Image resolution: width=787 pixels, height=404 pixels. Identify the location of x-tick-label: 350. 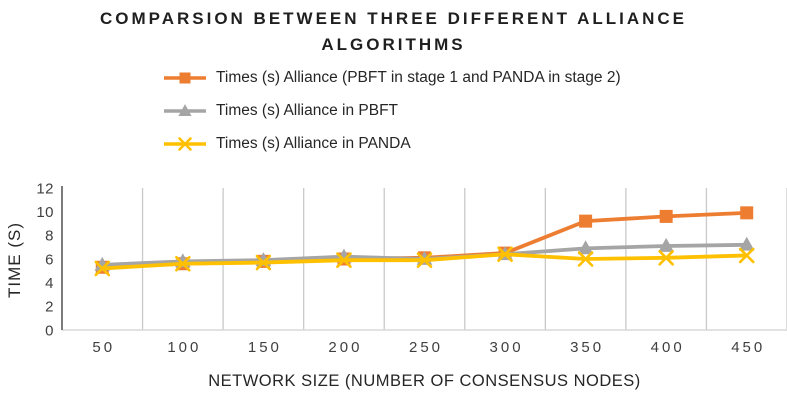
(587, 347).